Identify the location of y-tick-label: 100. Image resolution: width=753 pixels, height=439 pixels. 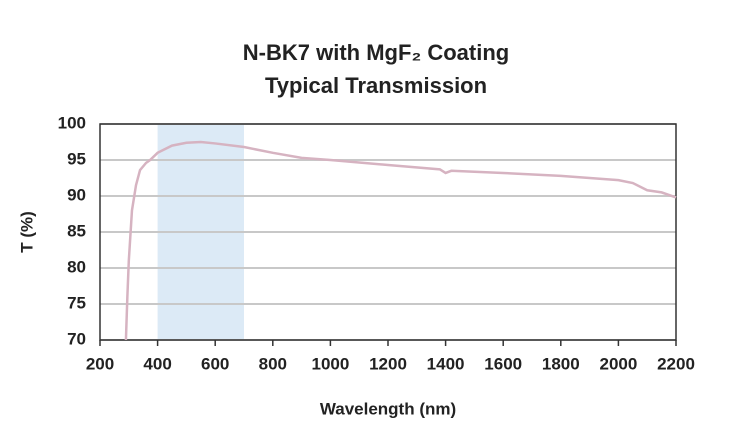
(72, 122).